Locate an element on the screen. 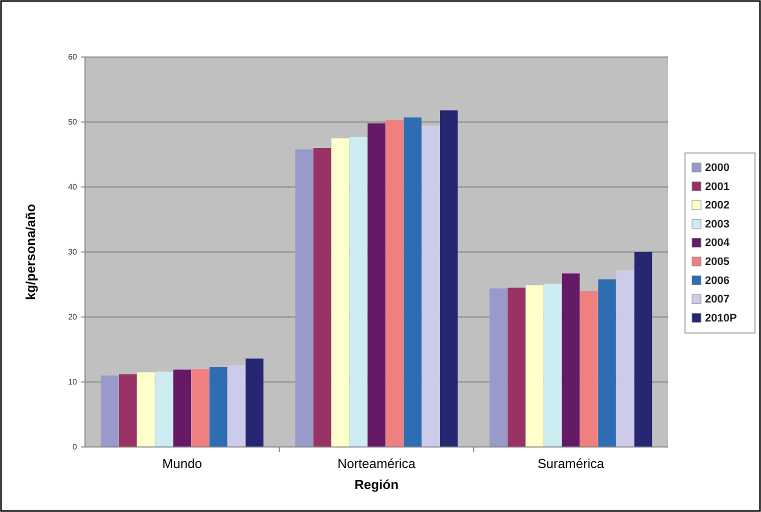 This screenshot has width=761, height=512. legend-label: 2003 is located at coordinates (717, 224).